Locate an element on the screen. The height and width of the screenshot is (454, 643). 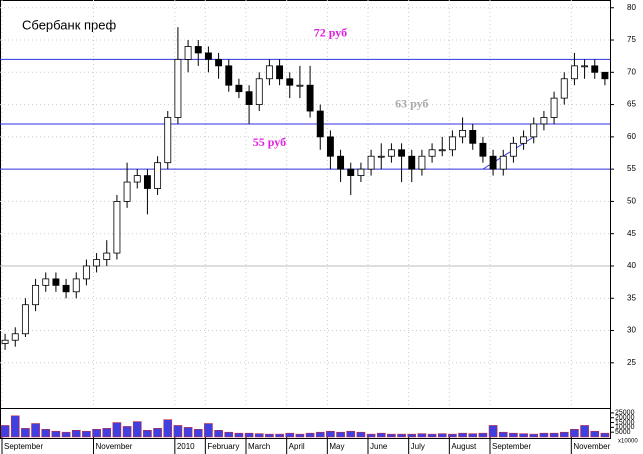
x-tick-label: August is located at coordinates (464, 446).